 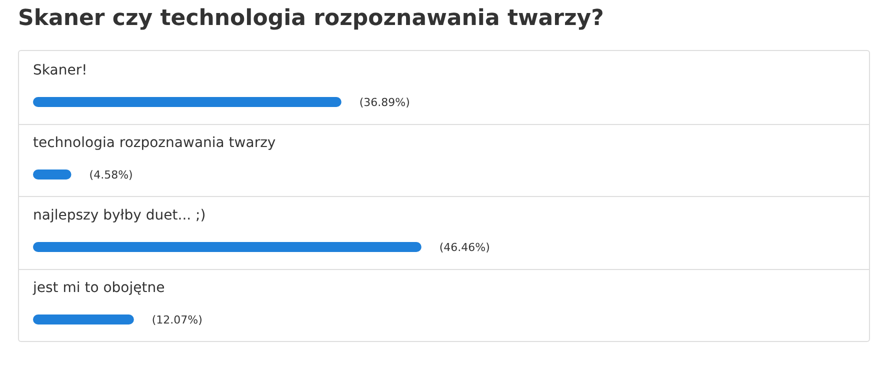 What do you see at coordinates (60, 70) in the screenshot?
I see `y-tick-label: Skaner!` at bounding box center [60, 70].